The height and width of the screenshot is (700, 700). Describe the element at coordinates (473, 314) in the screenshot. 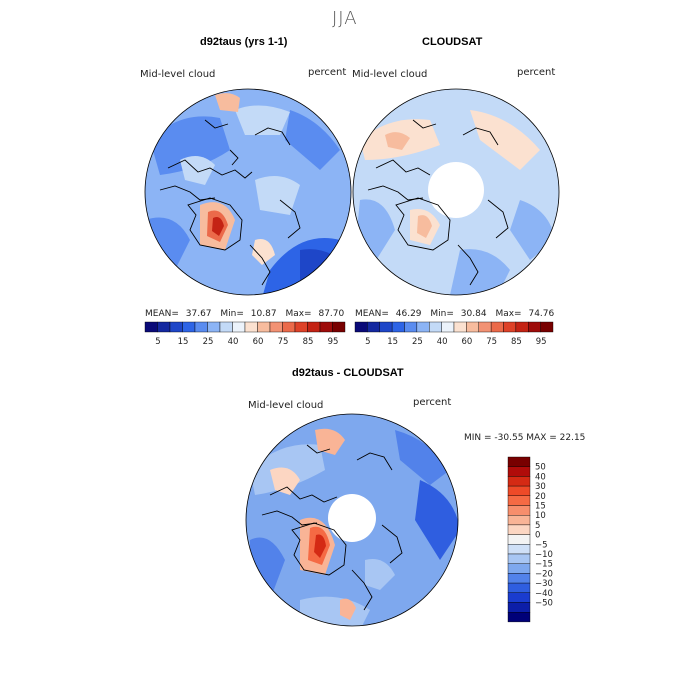

I see `min-value: 30.84` at that location.